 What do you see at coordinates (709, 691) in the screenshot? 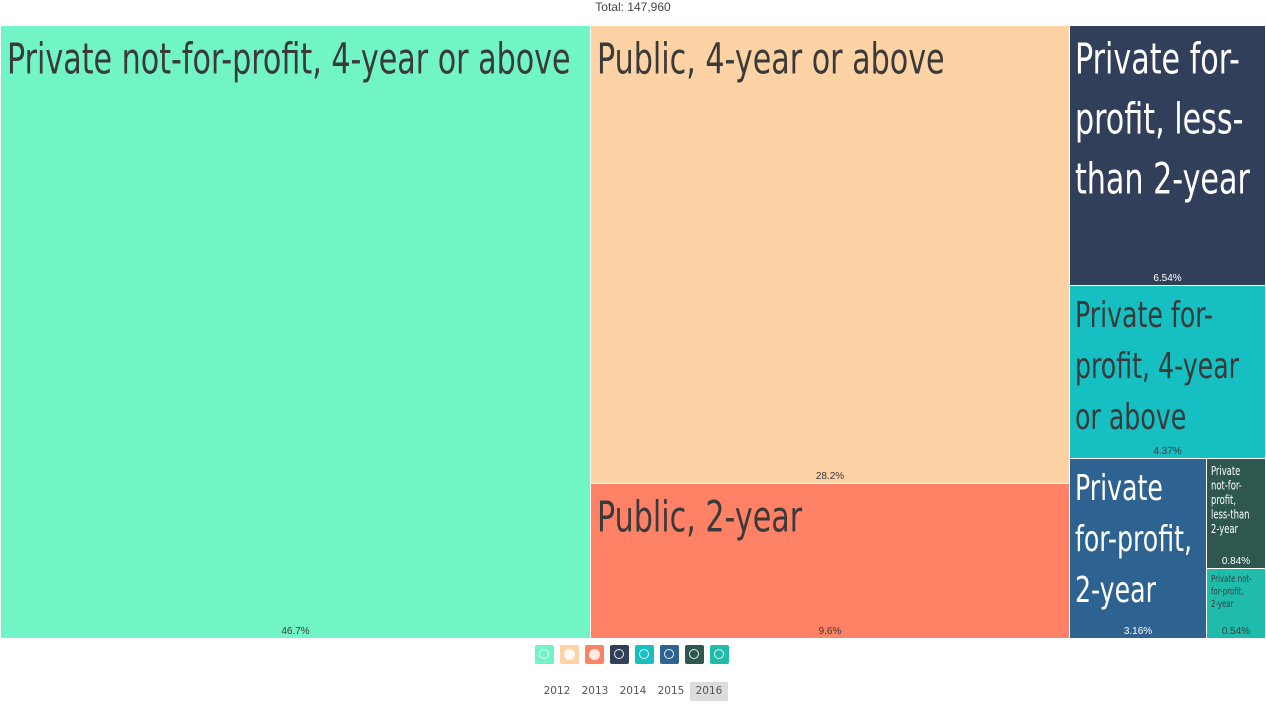
I see `year-option-2016: 2016` at bounding box center [709, 691].